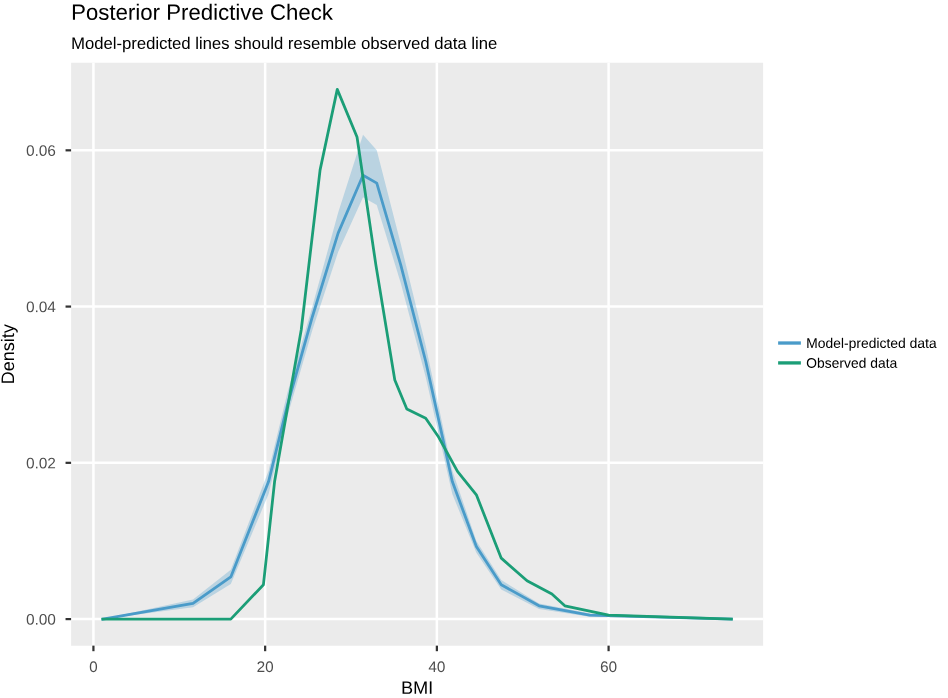 This screenshot has width=948, height=698. What do you see at coordinates (417, 687) in the screenshot?
I see `x-axis-title: BMI` at bounding box center [417, 687].